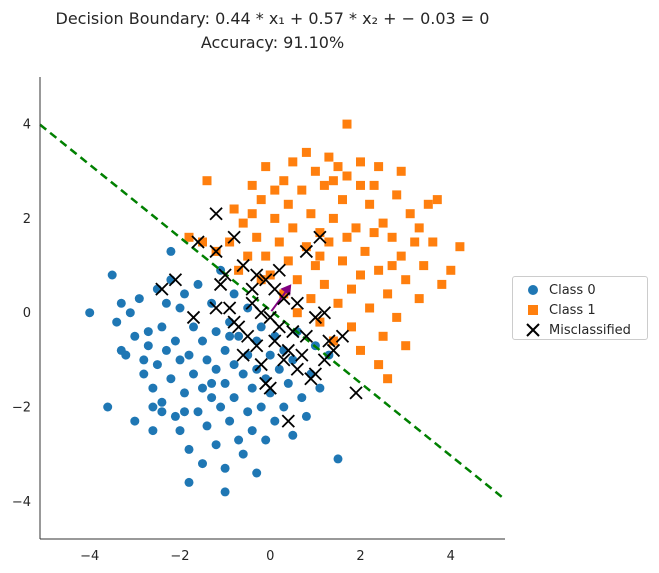 Image resolution: width=659 pixels, height=573 pixels. What do you see at coordinates (590, 330) in the screenshot?
I see `legend-label-misclassified: Misclassified` at bounding box center [590, 330].